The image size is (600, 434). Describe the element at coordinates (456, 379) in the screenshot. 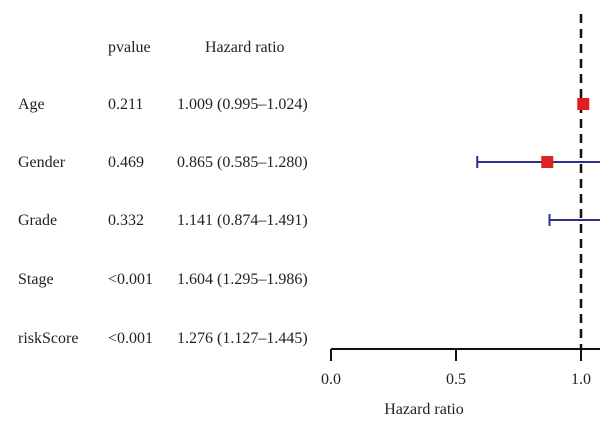

I see `x-tick-label: 0.5` at that location.